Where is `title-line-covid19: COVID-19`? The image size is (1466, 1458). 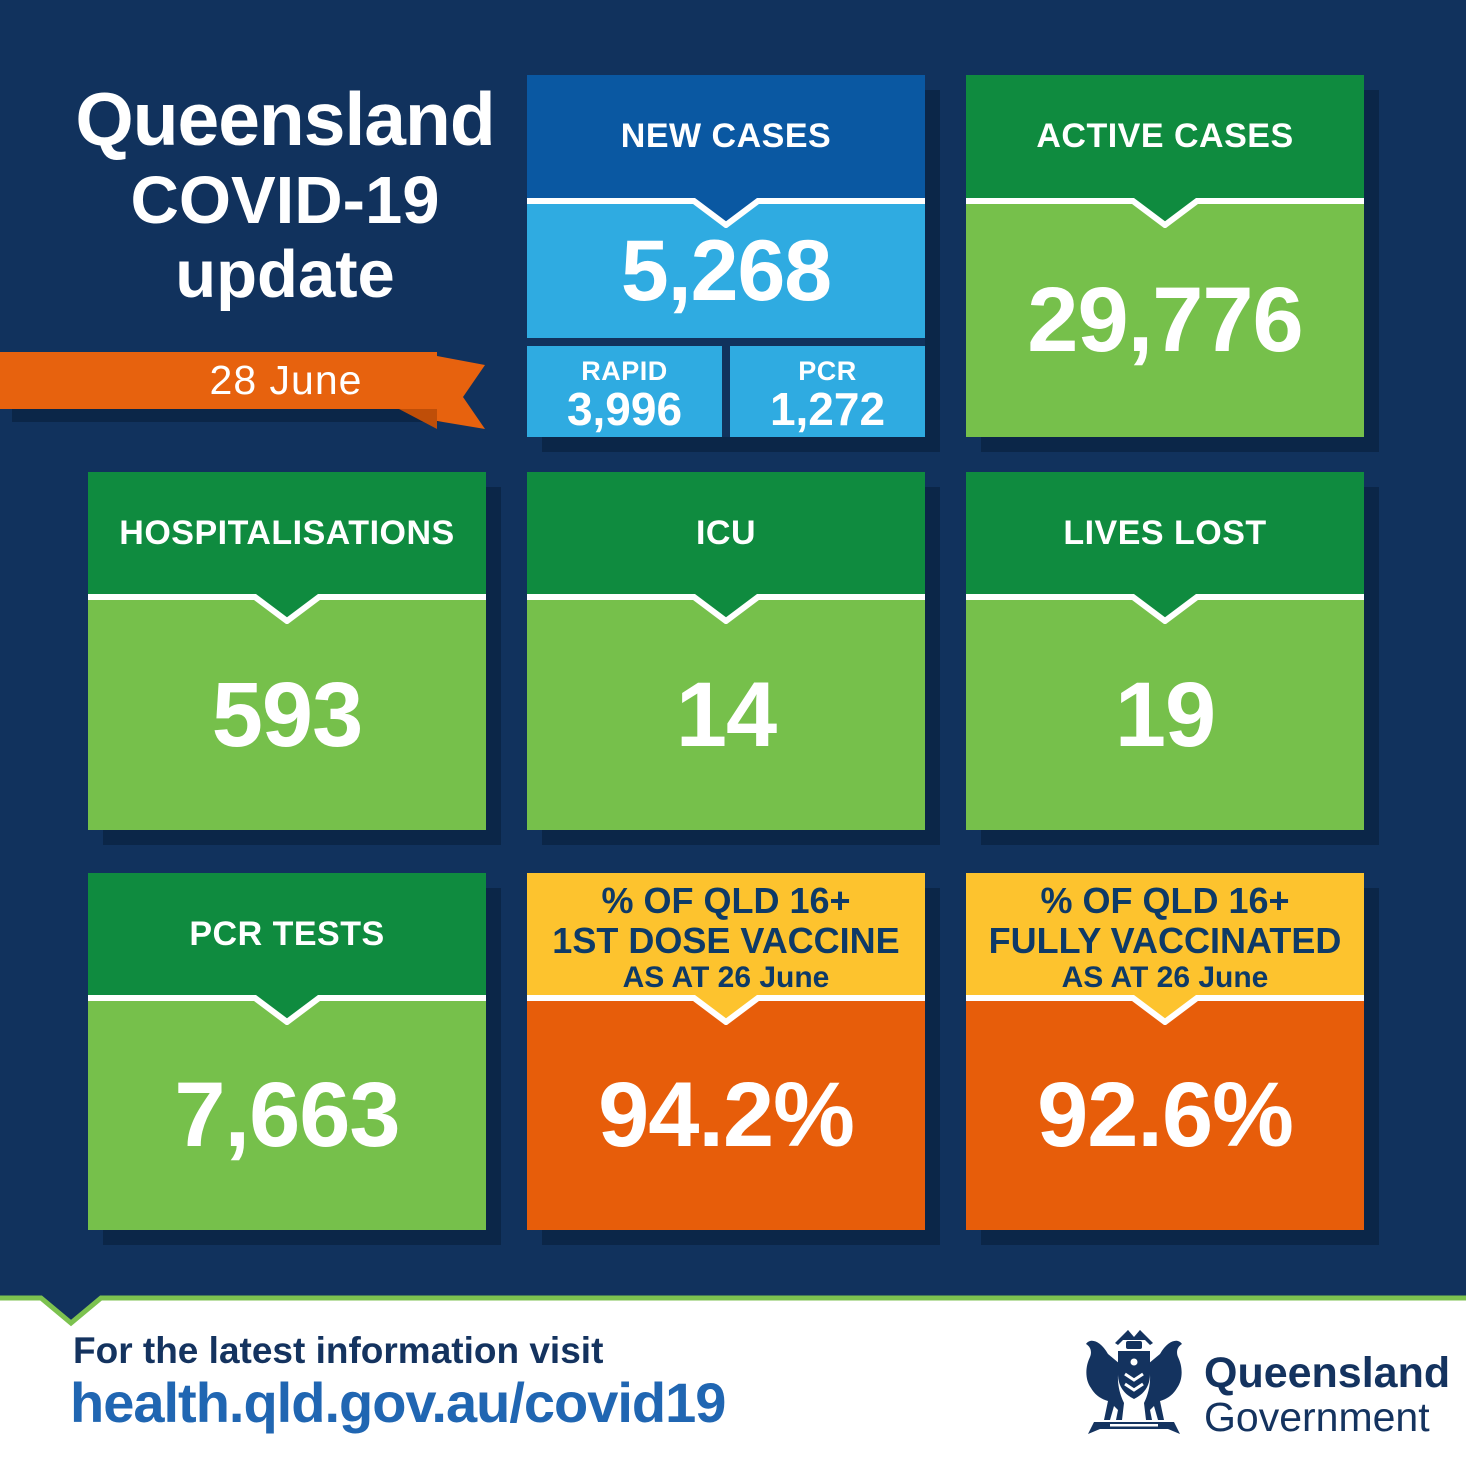 title-line-covid19: COVID-19 is located at coordinates (285, 200).